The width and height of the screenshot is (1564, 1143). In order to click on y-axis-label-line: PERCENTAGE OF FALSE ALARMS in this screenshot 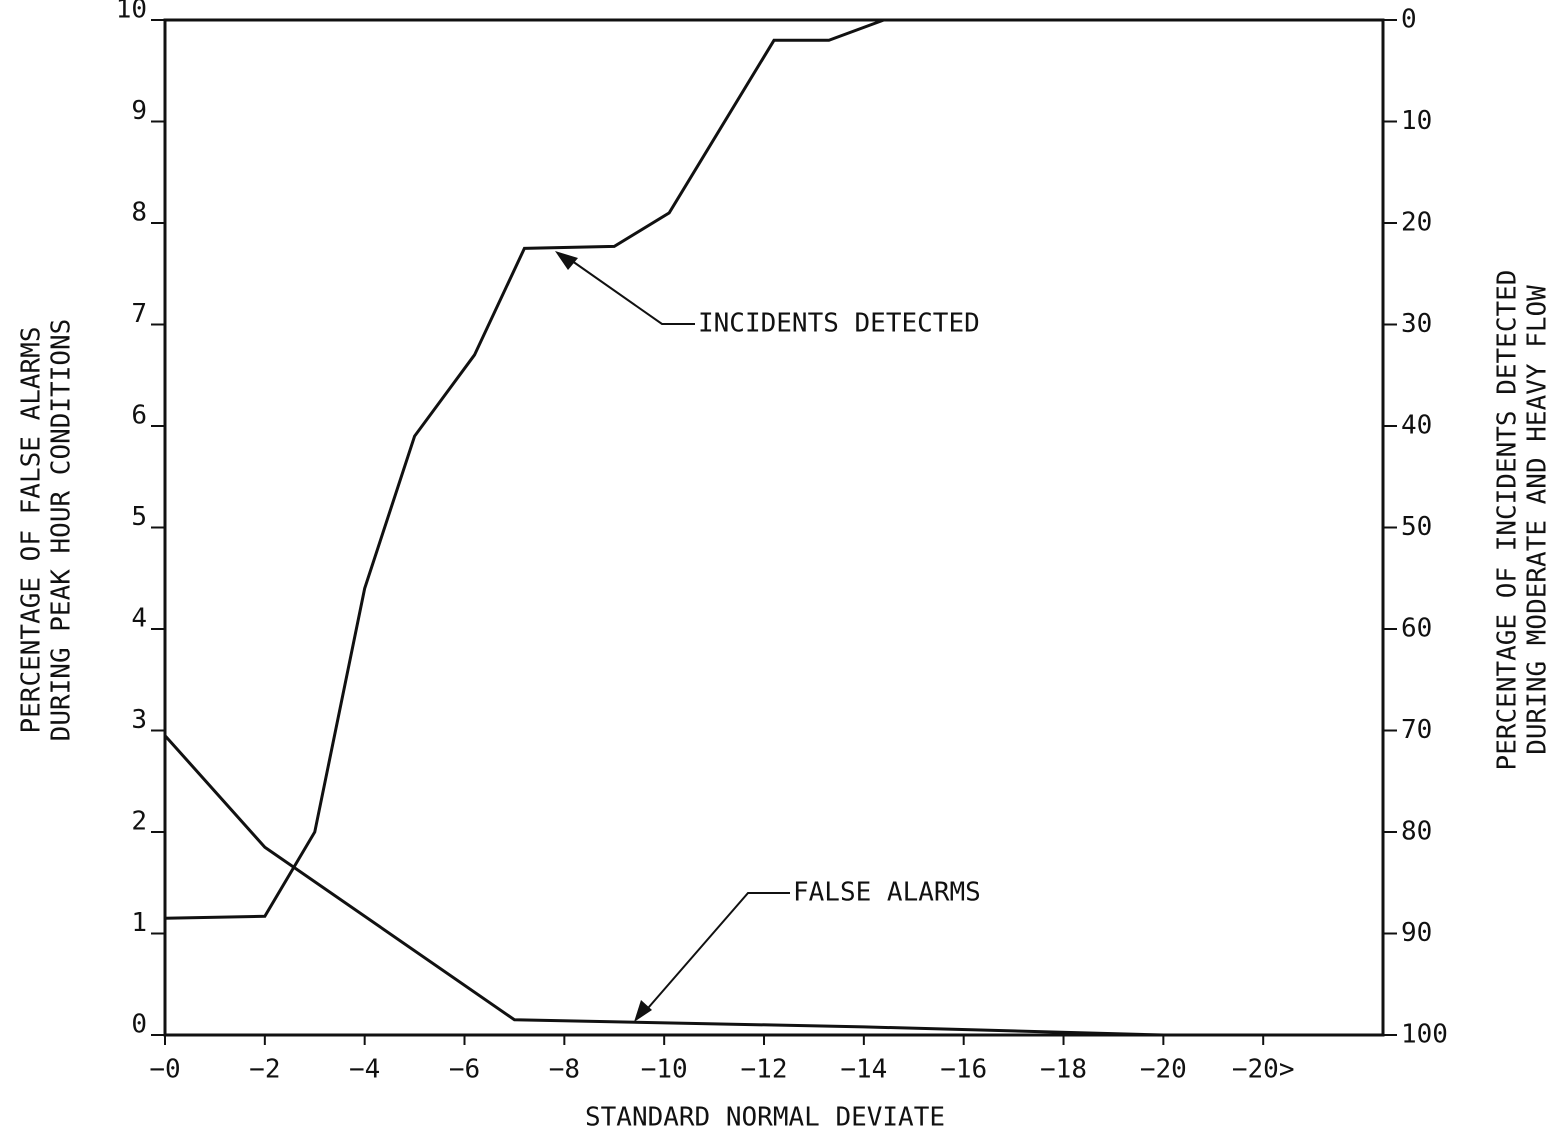, I will do `click(32, 530)`.